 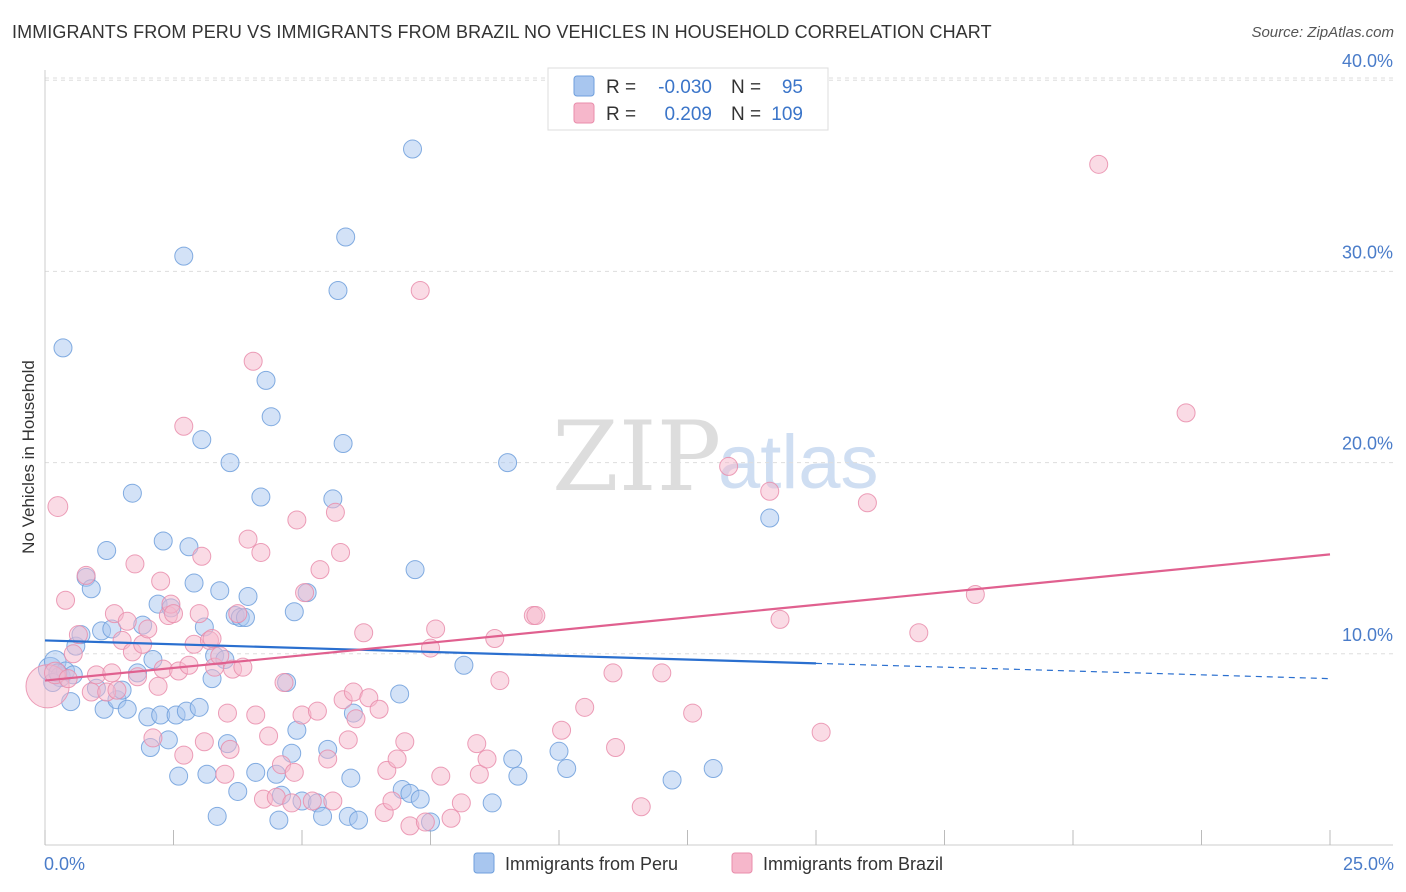 What do you see at coordinates (1367, 348) in the screenshot?
I see `y-tick-labels: 10.0% 20.0% 30.0% 40.0%` at bounding box center [1367, 348].